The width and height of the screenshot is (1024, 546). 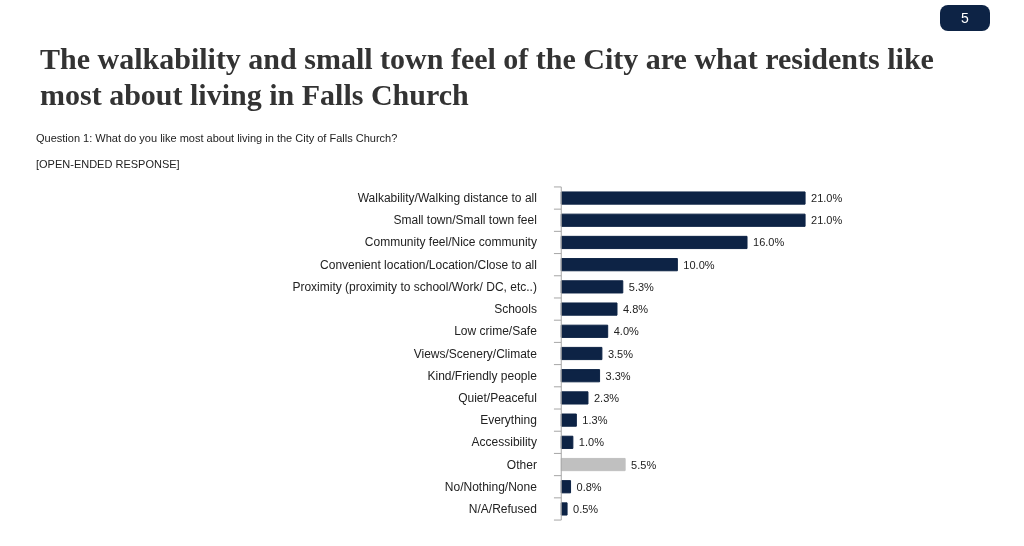 What do you see at coordinates (496, 331) in the screenshot?
I see `y-tick-label: Low crime/Safe` at bounding box center [496, 331].